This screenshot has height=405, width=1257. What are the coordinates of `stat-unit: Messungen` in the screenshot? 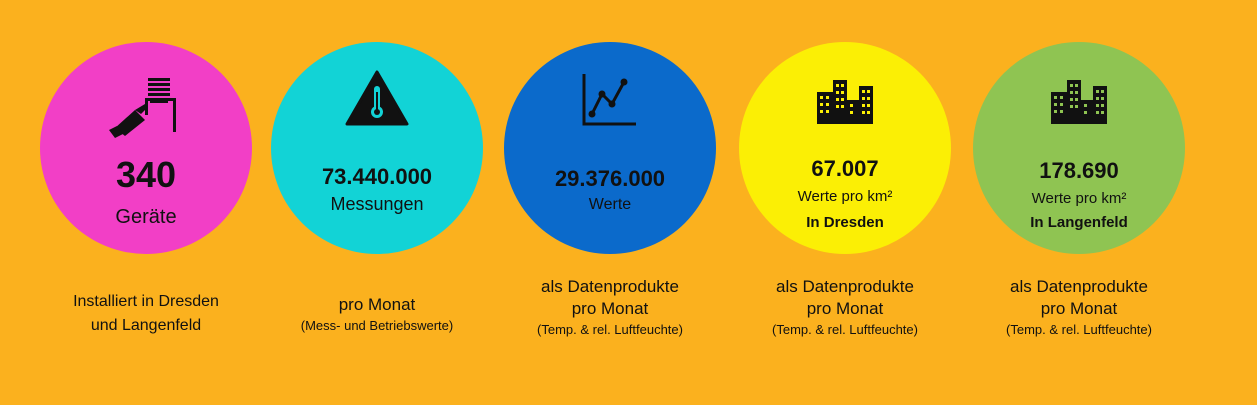 It's located at (377, 204).